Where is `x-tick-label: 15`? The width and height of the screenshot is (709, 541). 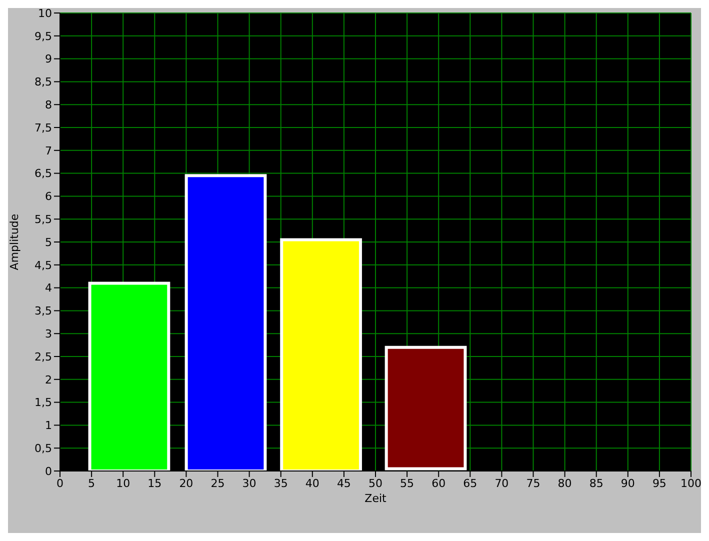
x-tick-label: 15 is located at coordinates (155, 483).